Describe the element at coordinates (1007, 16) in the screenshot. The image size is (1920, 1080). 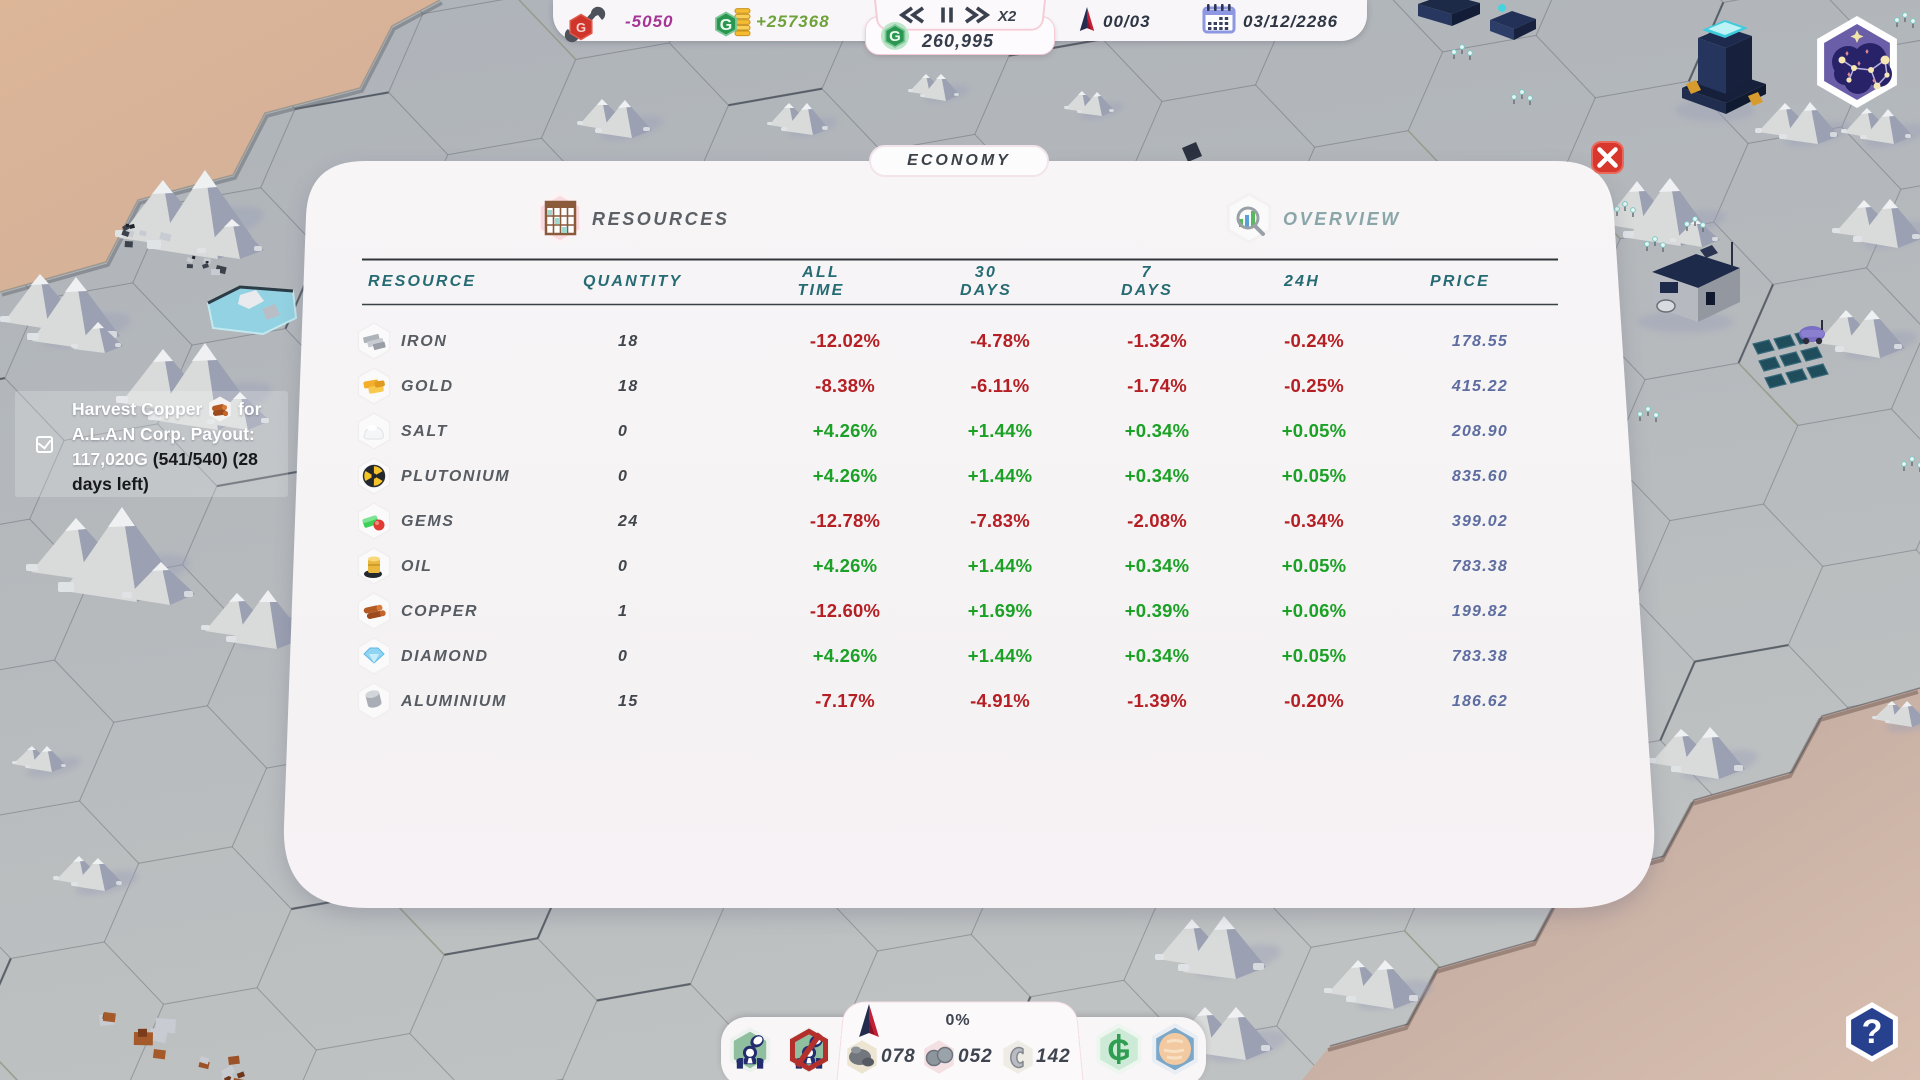
I see `svg-text: X2` at that location.